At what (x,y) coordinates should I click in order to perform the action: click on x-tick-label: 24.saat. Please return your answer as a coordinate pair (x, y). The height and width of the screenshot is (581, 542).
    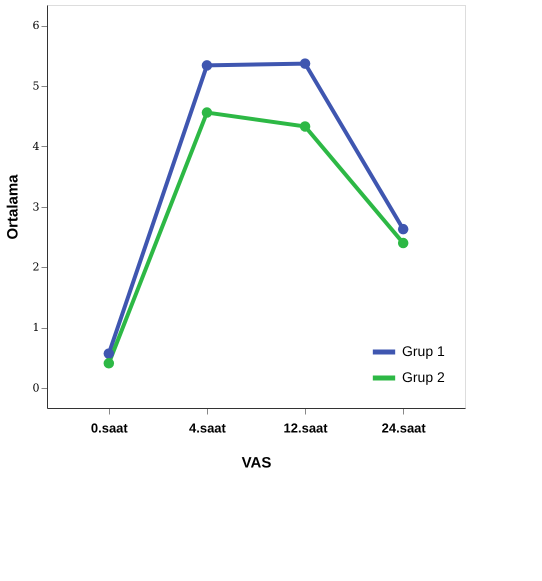
    Looking at the image, I should click on (404, 428).